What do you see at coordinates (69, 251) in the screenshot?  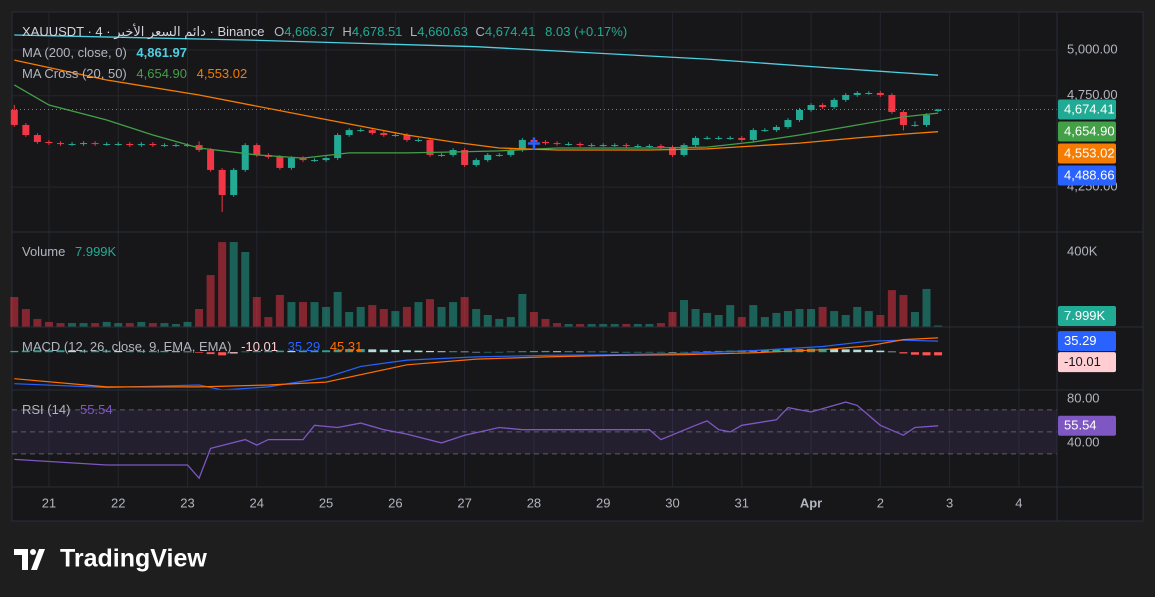 I see `volume-legend: Volume 7.999K` at bounding box center [69, 251].